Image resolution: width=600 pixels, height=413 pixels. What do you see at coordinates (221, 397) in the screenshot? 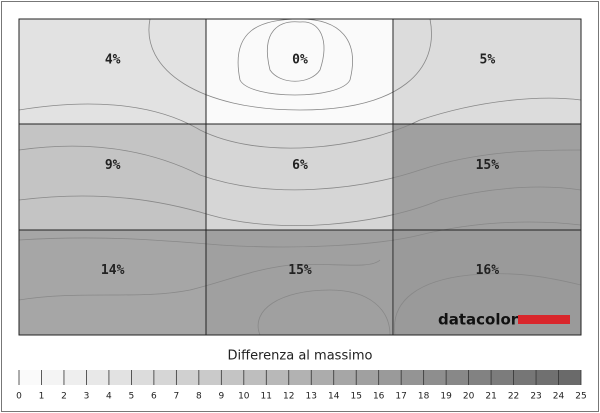
I see `colorbar-tick-label: 9` at bounding box center [221, 397].